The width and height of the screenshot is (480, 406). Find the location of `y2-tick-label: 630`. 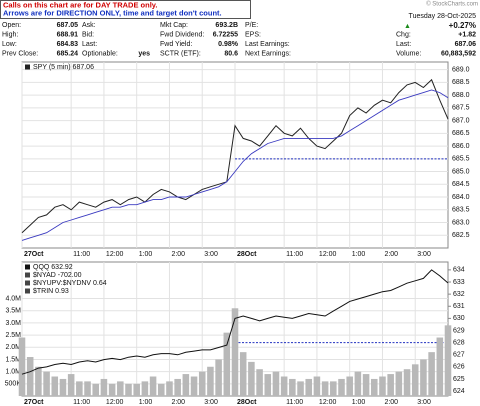

y2-tick-label: 630 is located at coordinates (459, 318).